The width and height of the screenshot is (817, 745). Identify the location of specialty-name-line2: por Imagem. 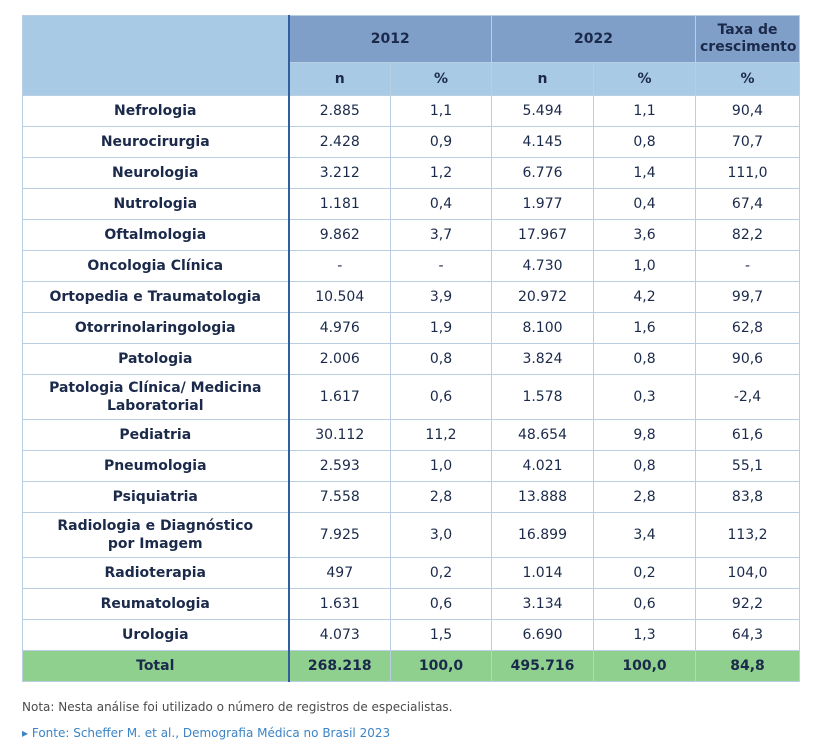
(155, 544).